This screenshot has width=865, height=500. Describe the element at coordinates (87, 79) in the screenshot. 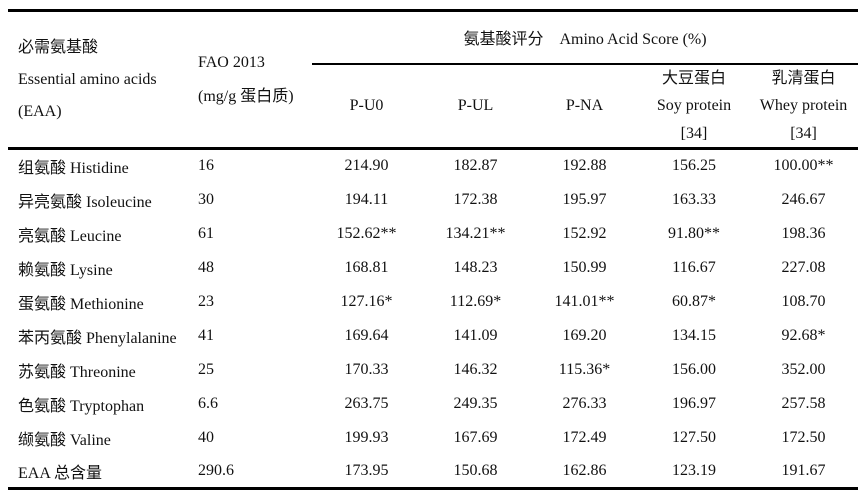

I see `header-eaa-en: Essential amino acids` at that location.